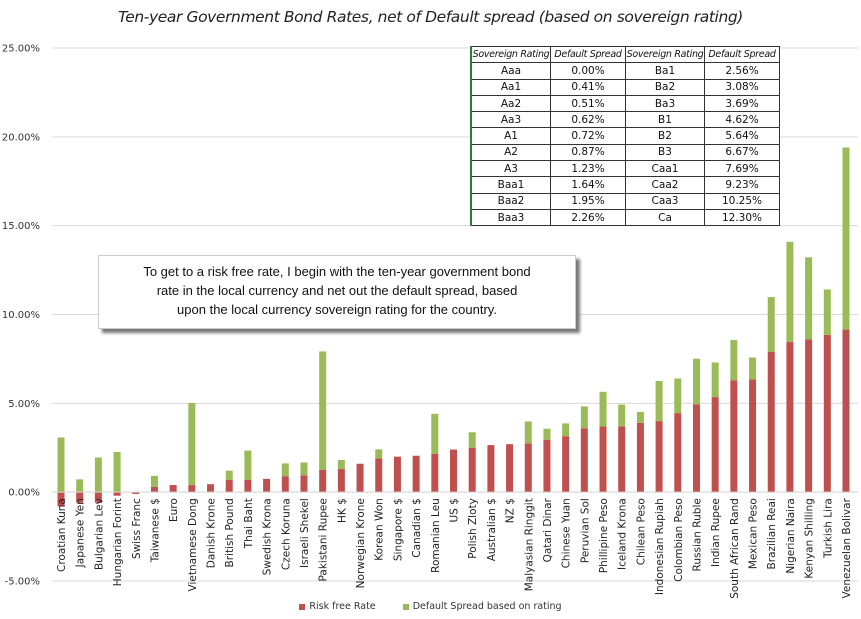 This screenshot has width=861, height=619. What do you see at coordinates (625, 152) in the screenshot?
I see `table-row: A2 0.87% B3 6.67%` at bounding box center [625, 152].